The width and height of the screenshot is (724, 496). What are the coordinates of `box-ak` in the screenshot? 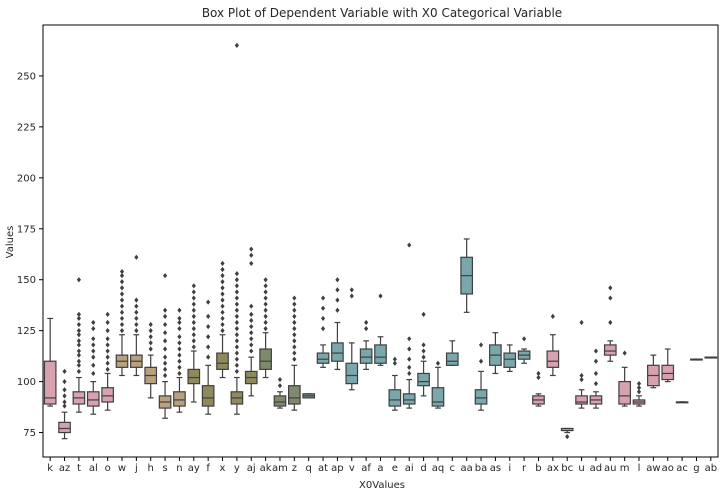 It's located at (265, 328).